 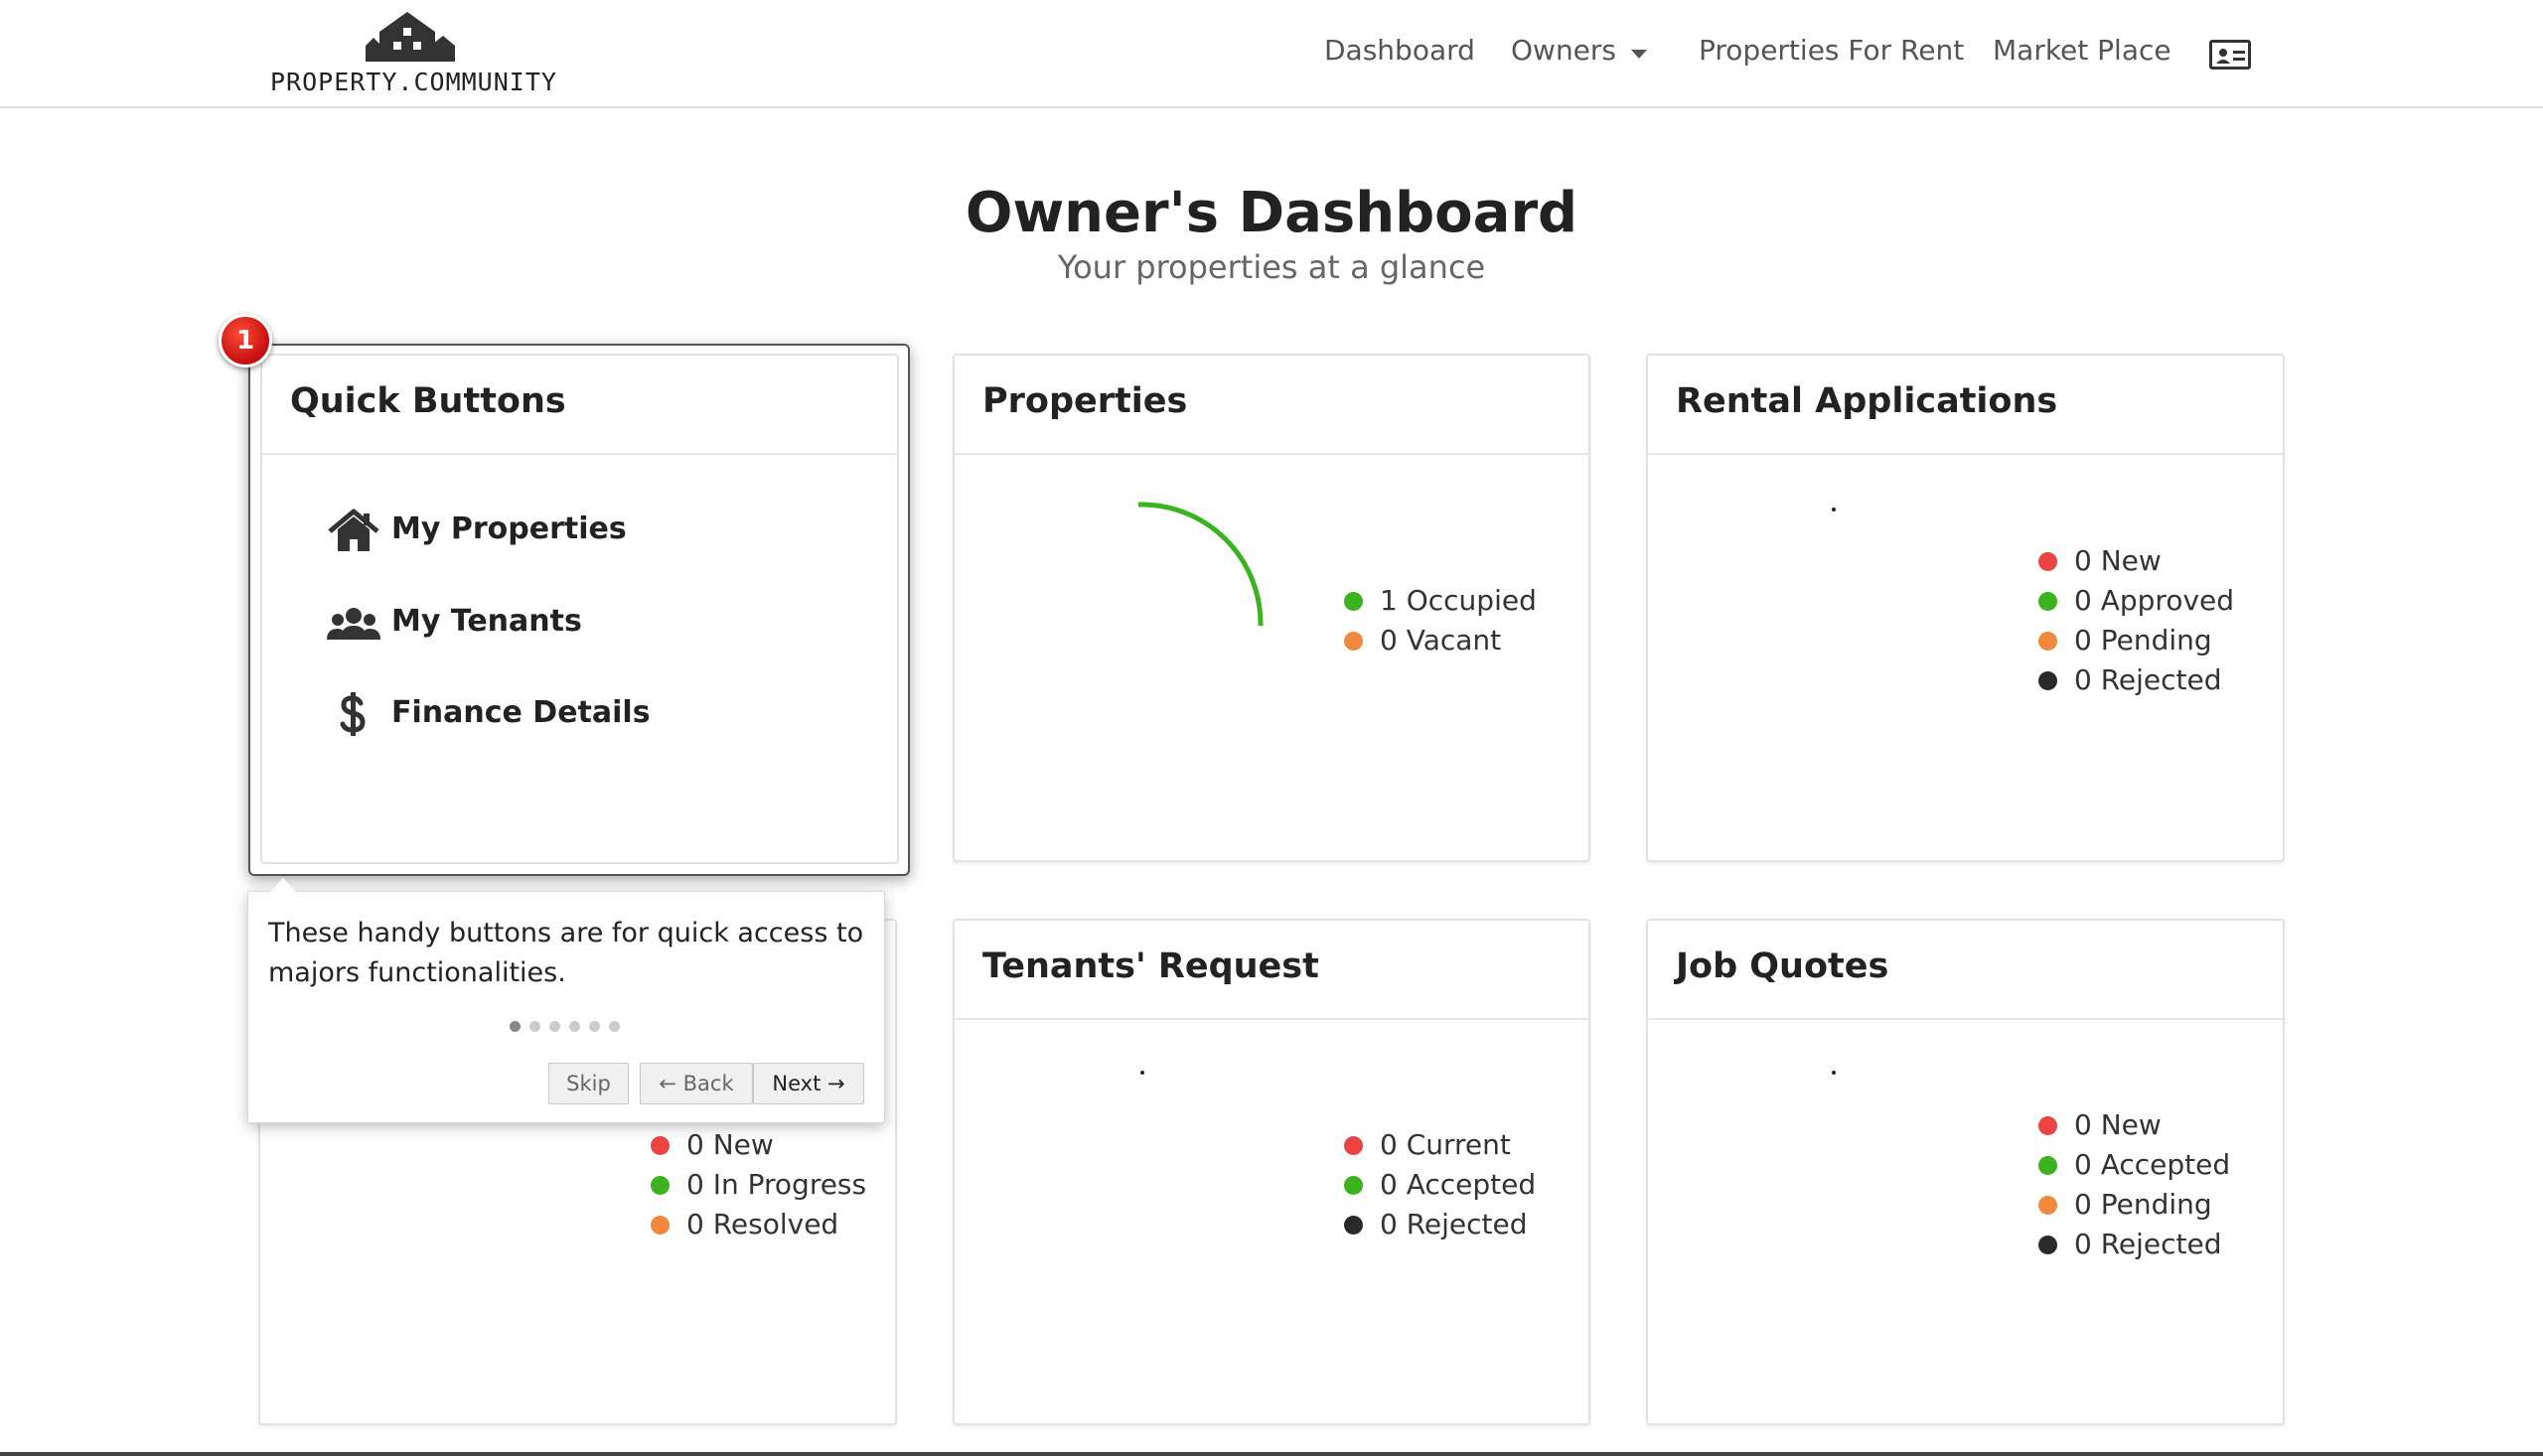 I want to click on occupancy-donut-chart, so click(x=1200, y=564).